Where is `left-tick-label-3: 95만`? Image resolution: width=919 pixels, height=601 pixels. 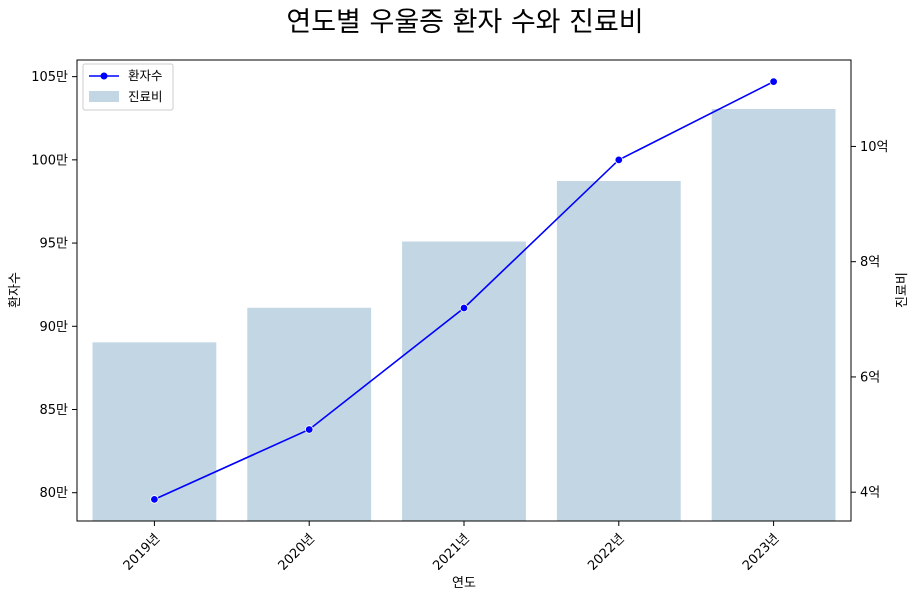
left-tick-label-3: 95만 is located at coordinates (53, 244).